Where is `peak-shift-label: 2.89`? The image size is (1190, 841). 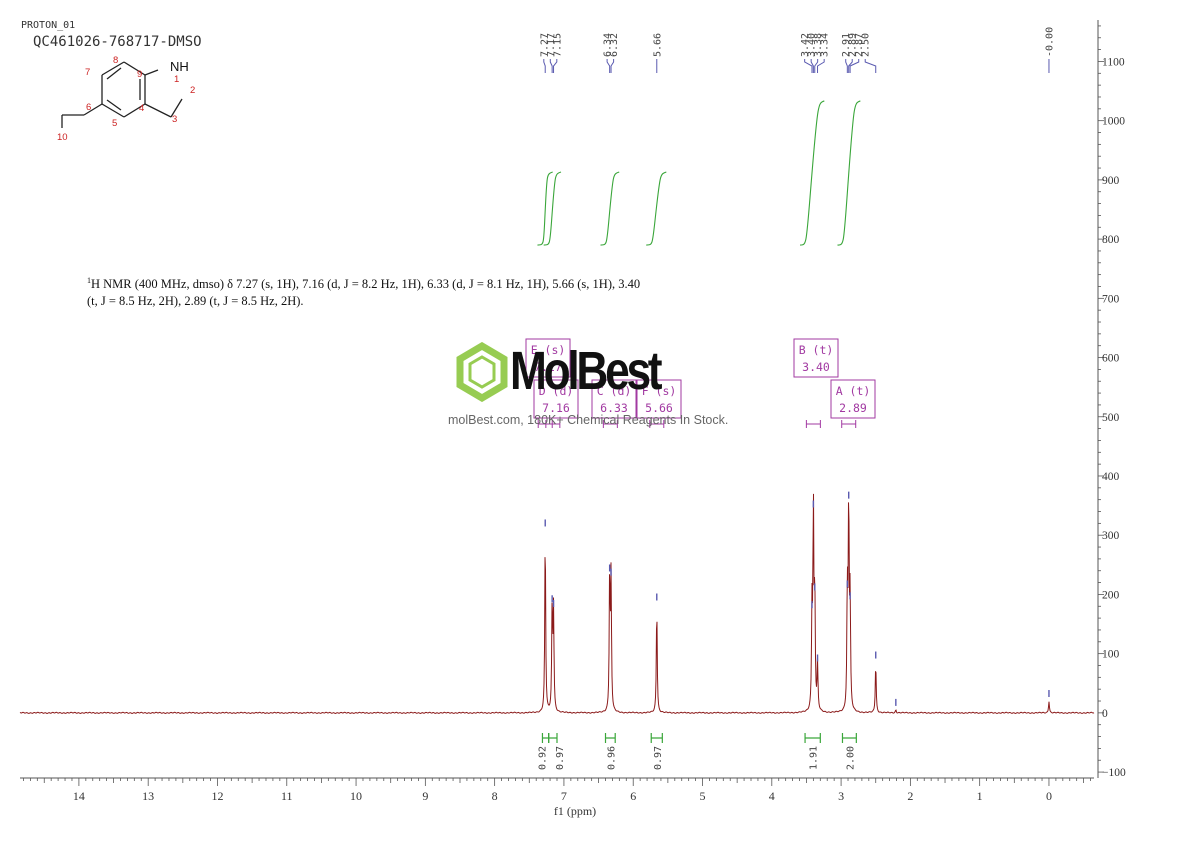 peak-shift-label: 2.89 is located at coordinates (853, 45).